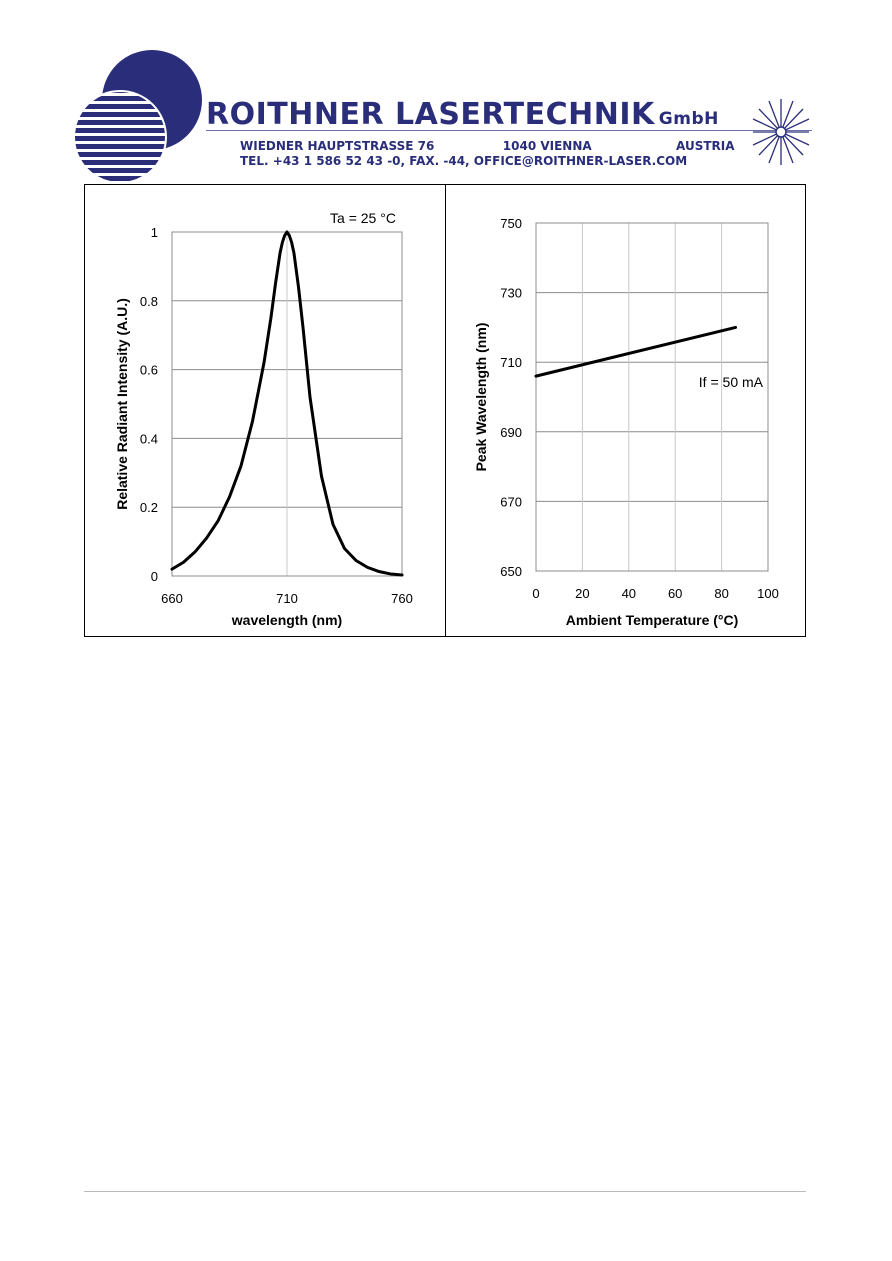  What do you see at coordinates (149, 438) in the screenshot?
I see `y-tick-label: 0.4` at bounding box center [149, 438].